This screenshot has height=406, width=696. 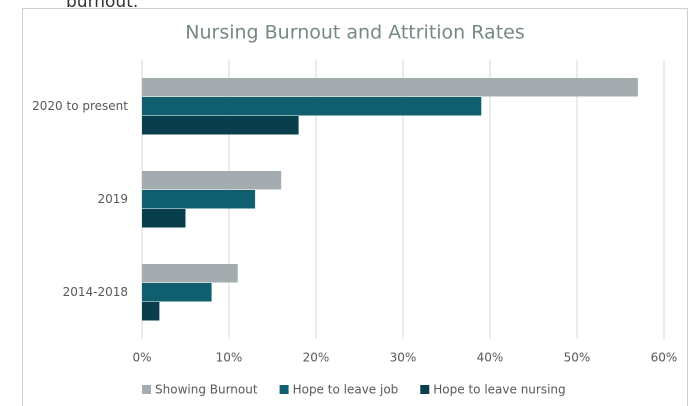 I want to click on x-tick-label: 10%, so click(x=229, y=358).